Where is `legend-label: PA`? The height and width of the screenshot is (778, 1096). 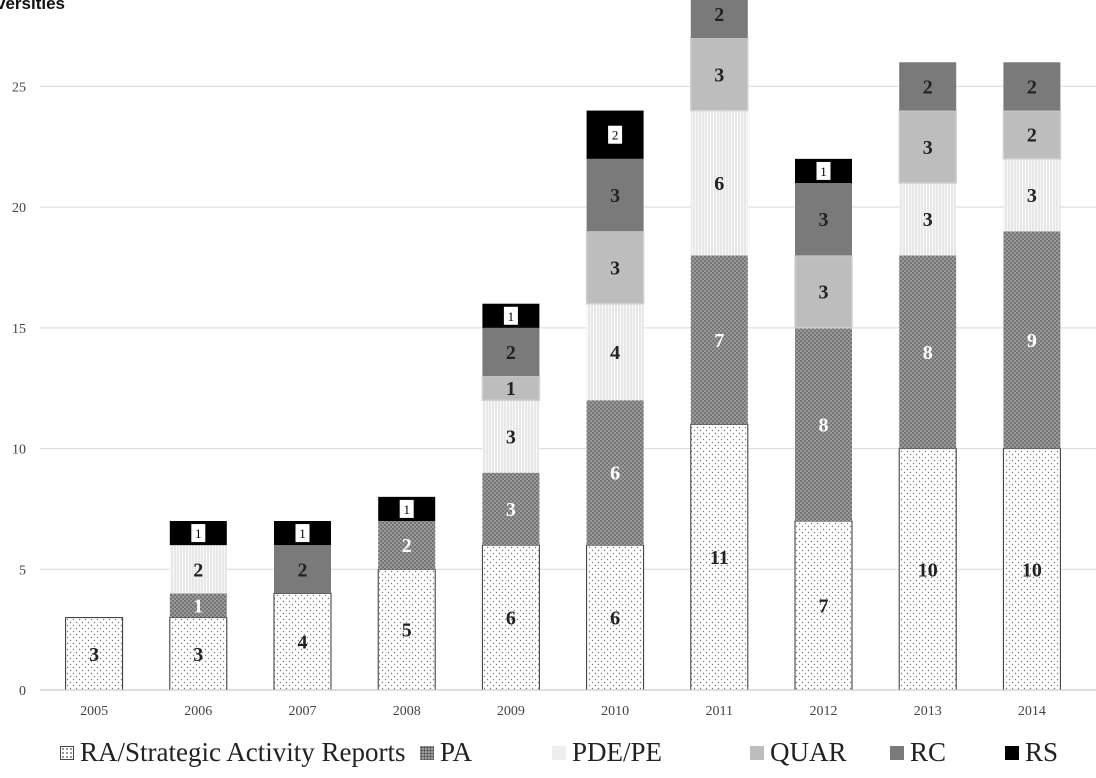
legend-label: PA is located at coordinates (456, 752).